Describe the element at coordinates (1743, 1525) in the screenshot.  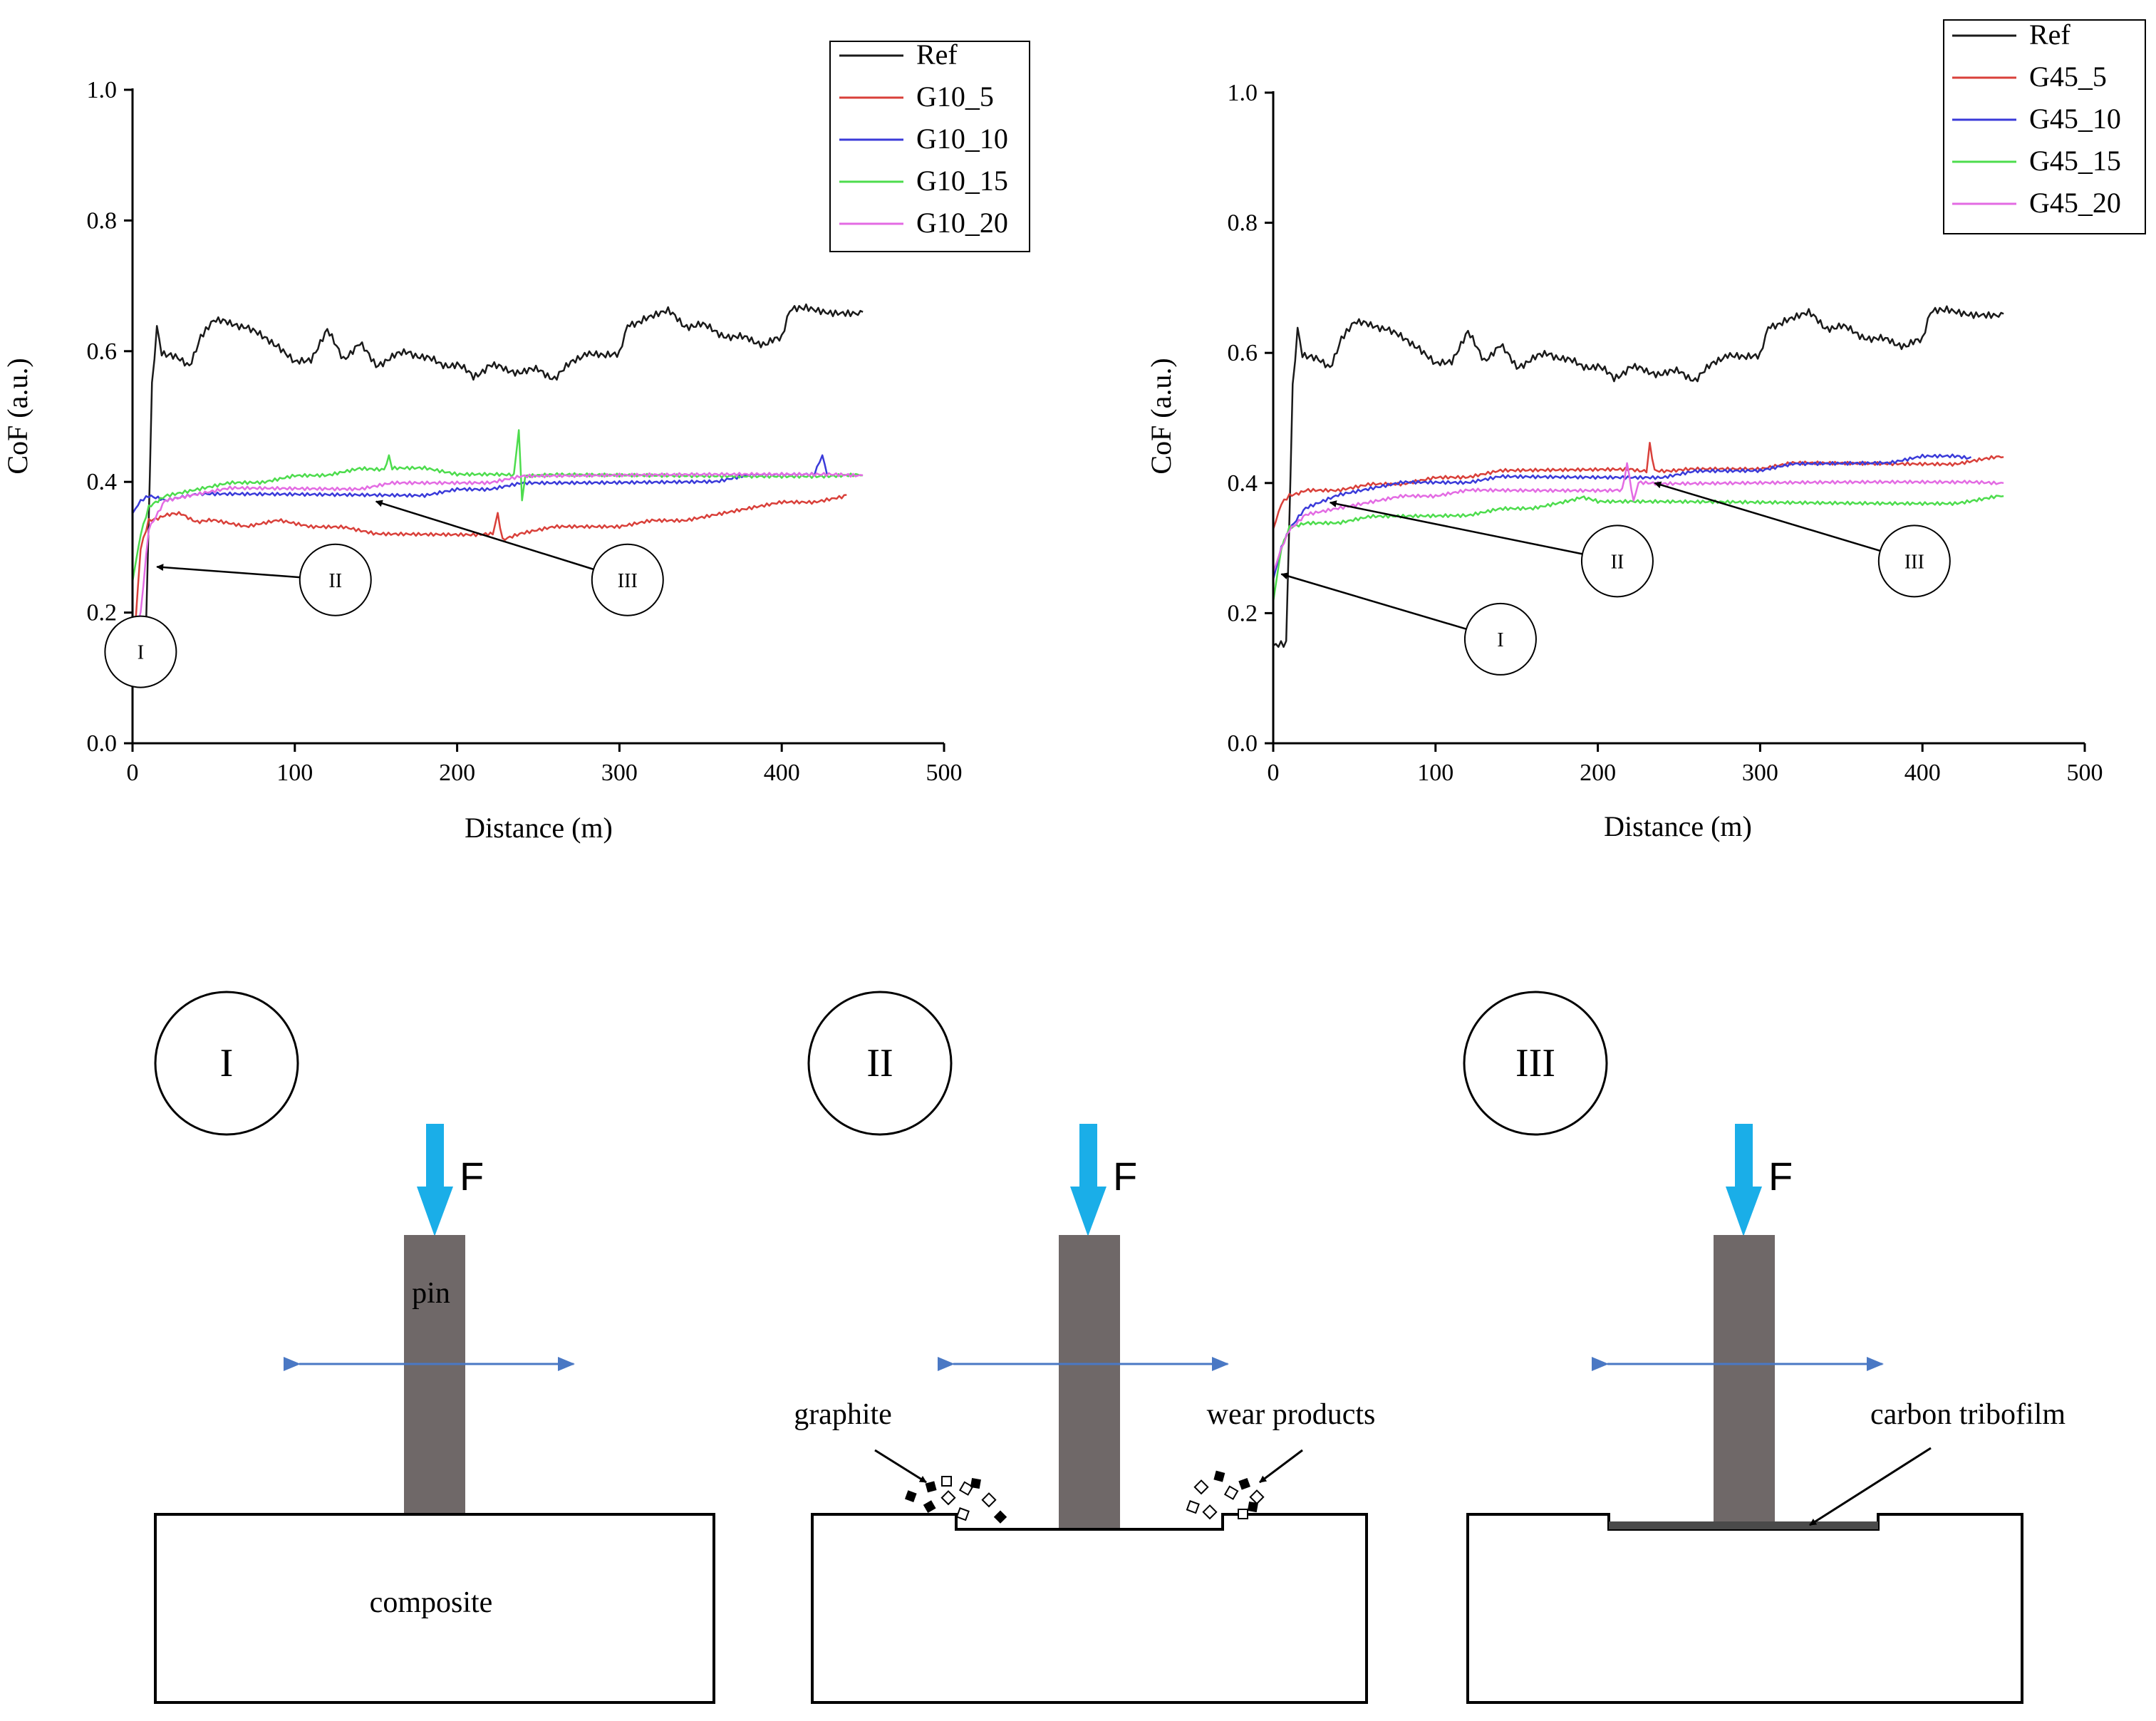
I see `carbon-tribofilm` at that location.